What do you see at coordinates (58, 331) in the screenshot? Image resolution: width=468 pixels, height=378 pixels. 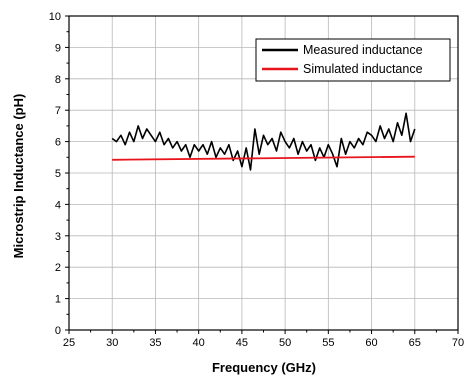 I see `y-tick-label: 0` at bounding box center [58, 331].